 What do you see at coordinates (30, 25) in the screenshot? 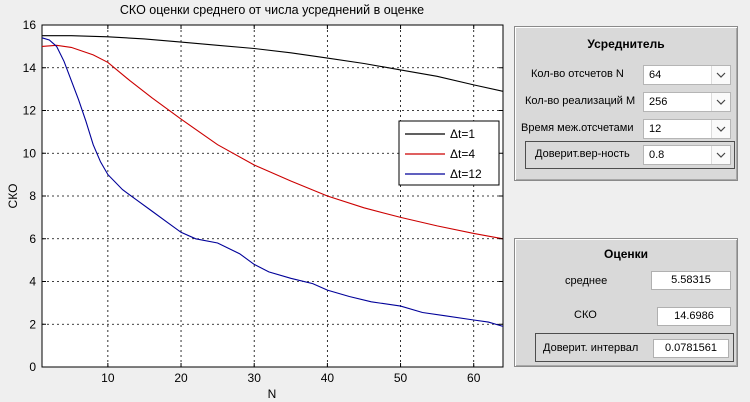
I see `y-tick-label: 16` at bounding box center [30, 25].